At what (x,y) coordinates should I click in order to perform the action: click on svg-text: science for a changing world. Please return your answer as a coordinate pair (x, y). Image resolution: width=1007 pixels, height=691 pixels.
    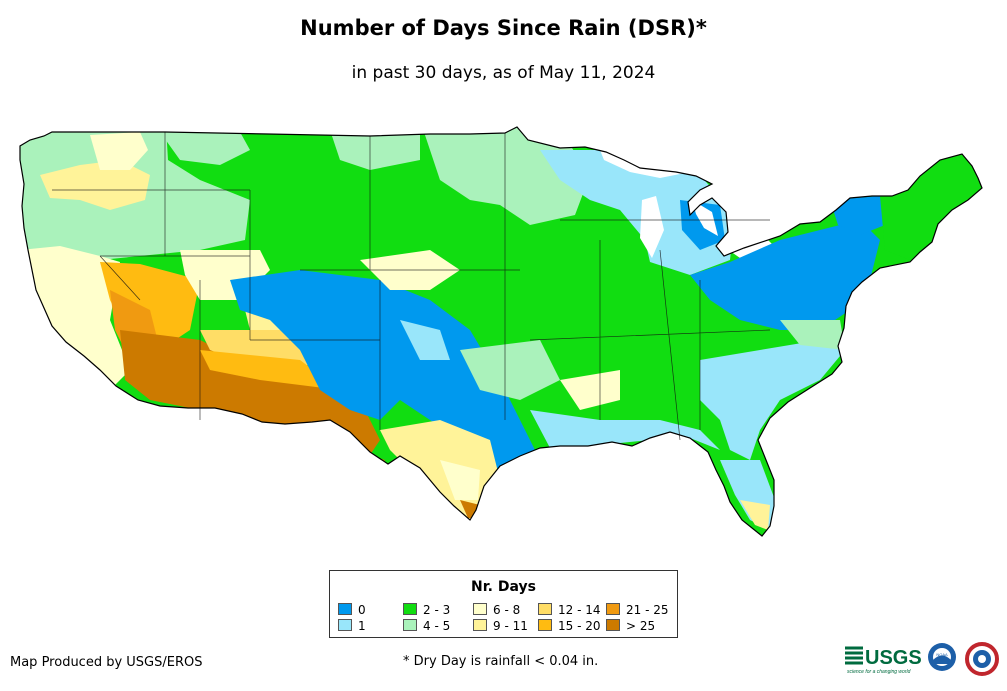
    Looking at the image, I should click on (879, 672).